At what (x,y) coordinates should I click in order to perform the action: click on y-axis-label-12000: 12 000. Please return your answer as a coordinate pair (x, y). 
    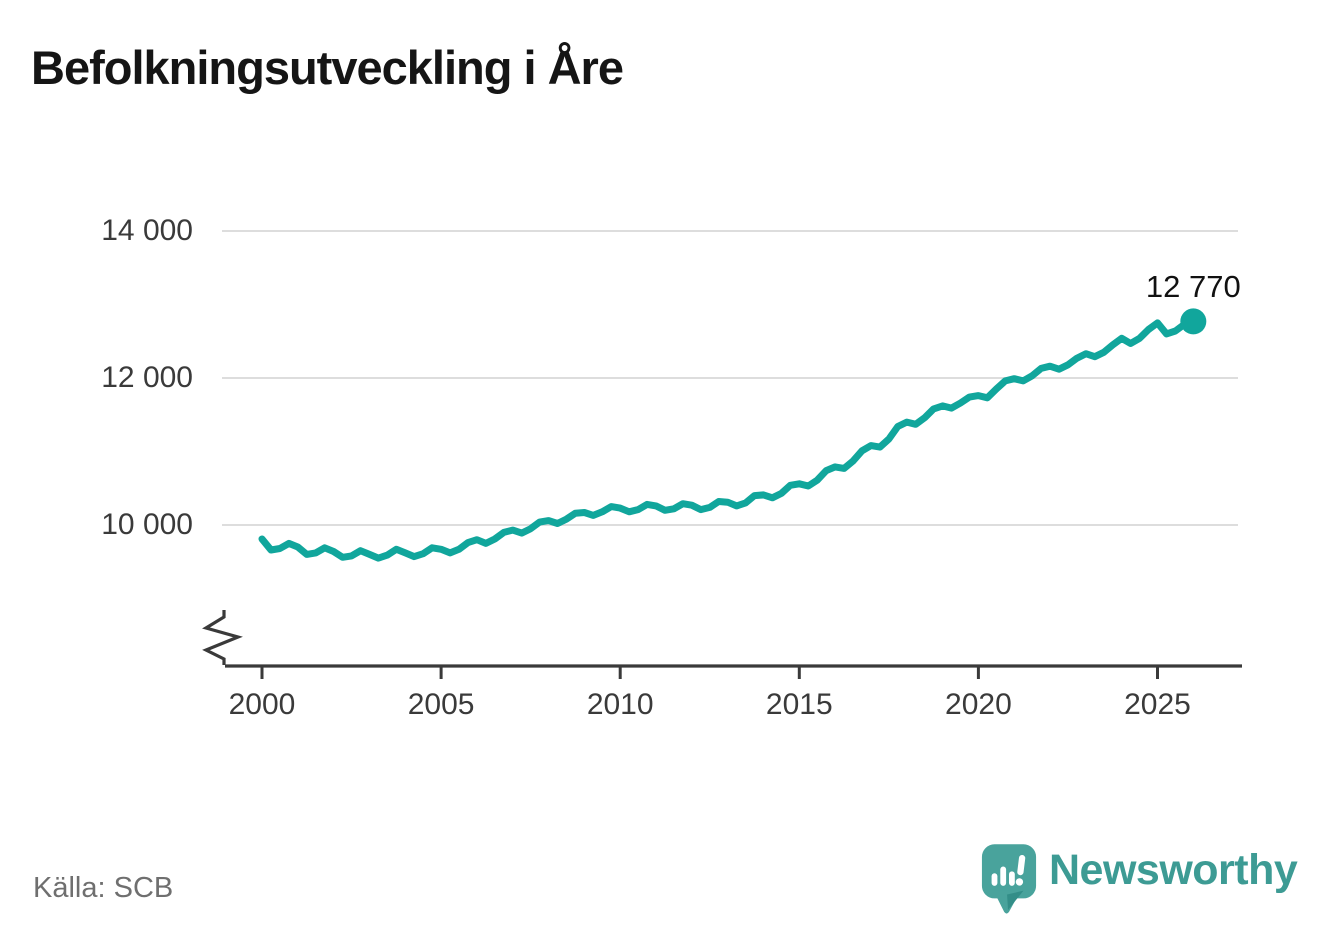
    Looking at the image, I should click on (147, 377).